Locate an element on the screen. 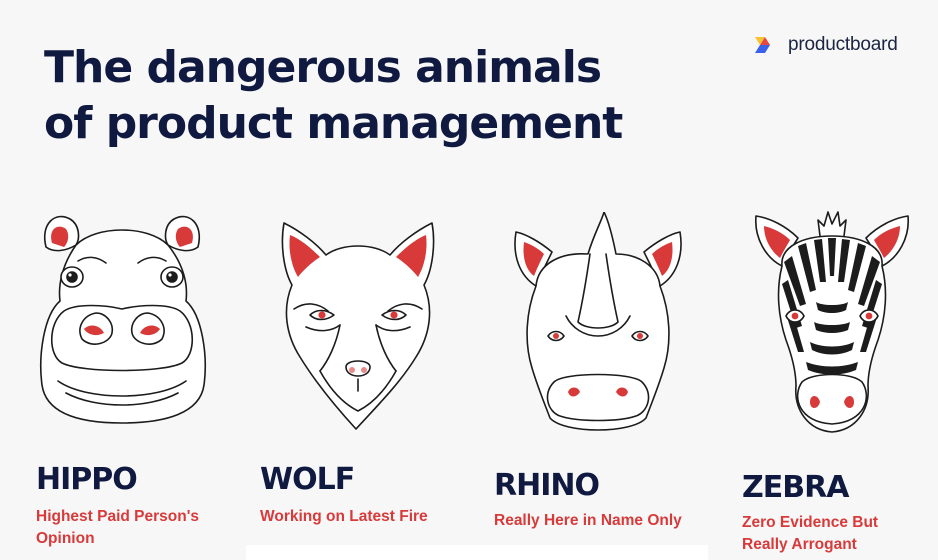 Image resolution: width=938 pixels, height=560 pixels. hippo-desc-line-1: Highest Paid Person's is located at coordinates (118, 516).